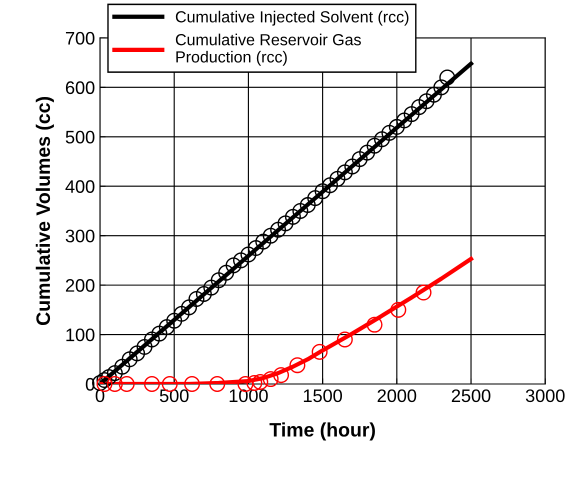 The width and height of the screenshot is (565, 480). What do you see at coordinates (268, 50) in the screenshot?
I see `legend-label: Cumulative Reservoir Gas Production (rcc)` at bounding box center [268, 50].